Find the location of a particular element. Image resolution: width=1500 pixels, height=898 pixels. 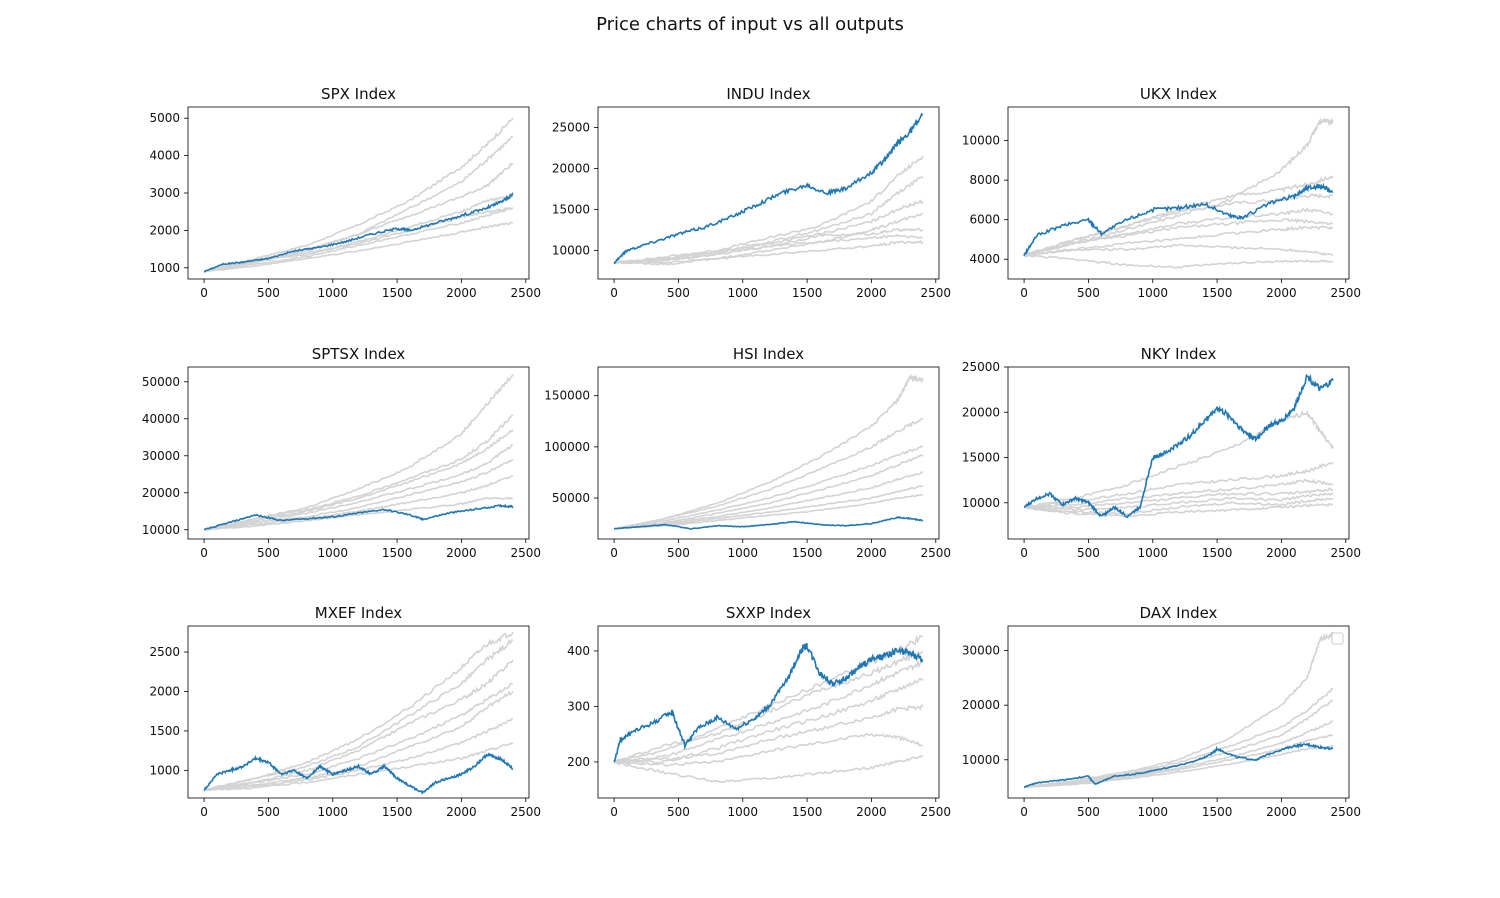

subplot-title: UKX Index is located at coordinates (1178, 94).